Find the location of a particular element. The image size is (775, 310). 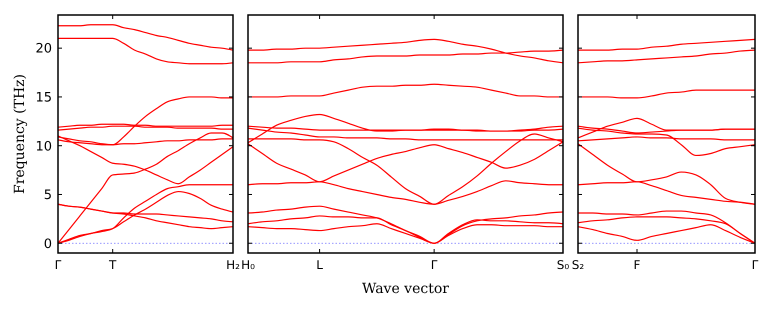

x-tick-label: S₂ is located at coordinates (578, 265).